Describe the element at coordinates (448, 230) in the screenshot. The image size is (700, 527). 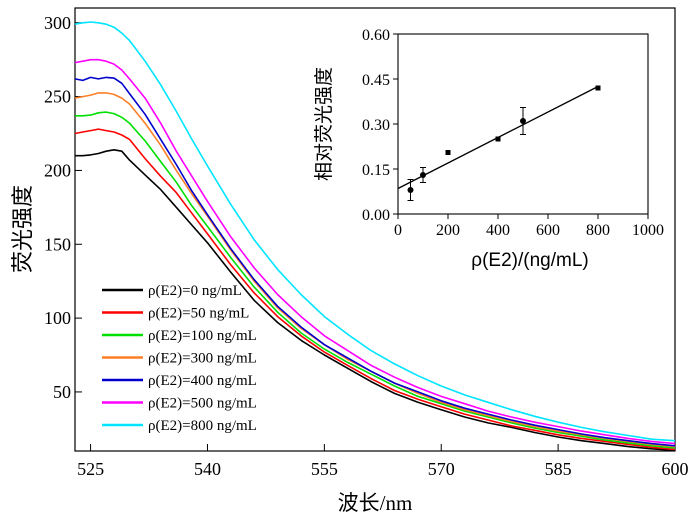
I see `inset-x-tick-label-200: 200` at that location.